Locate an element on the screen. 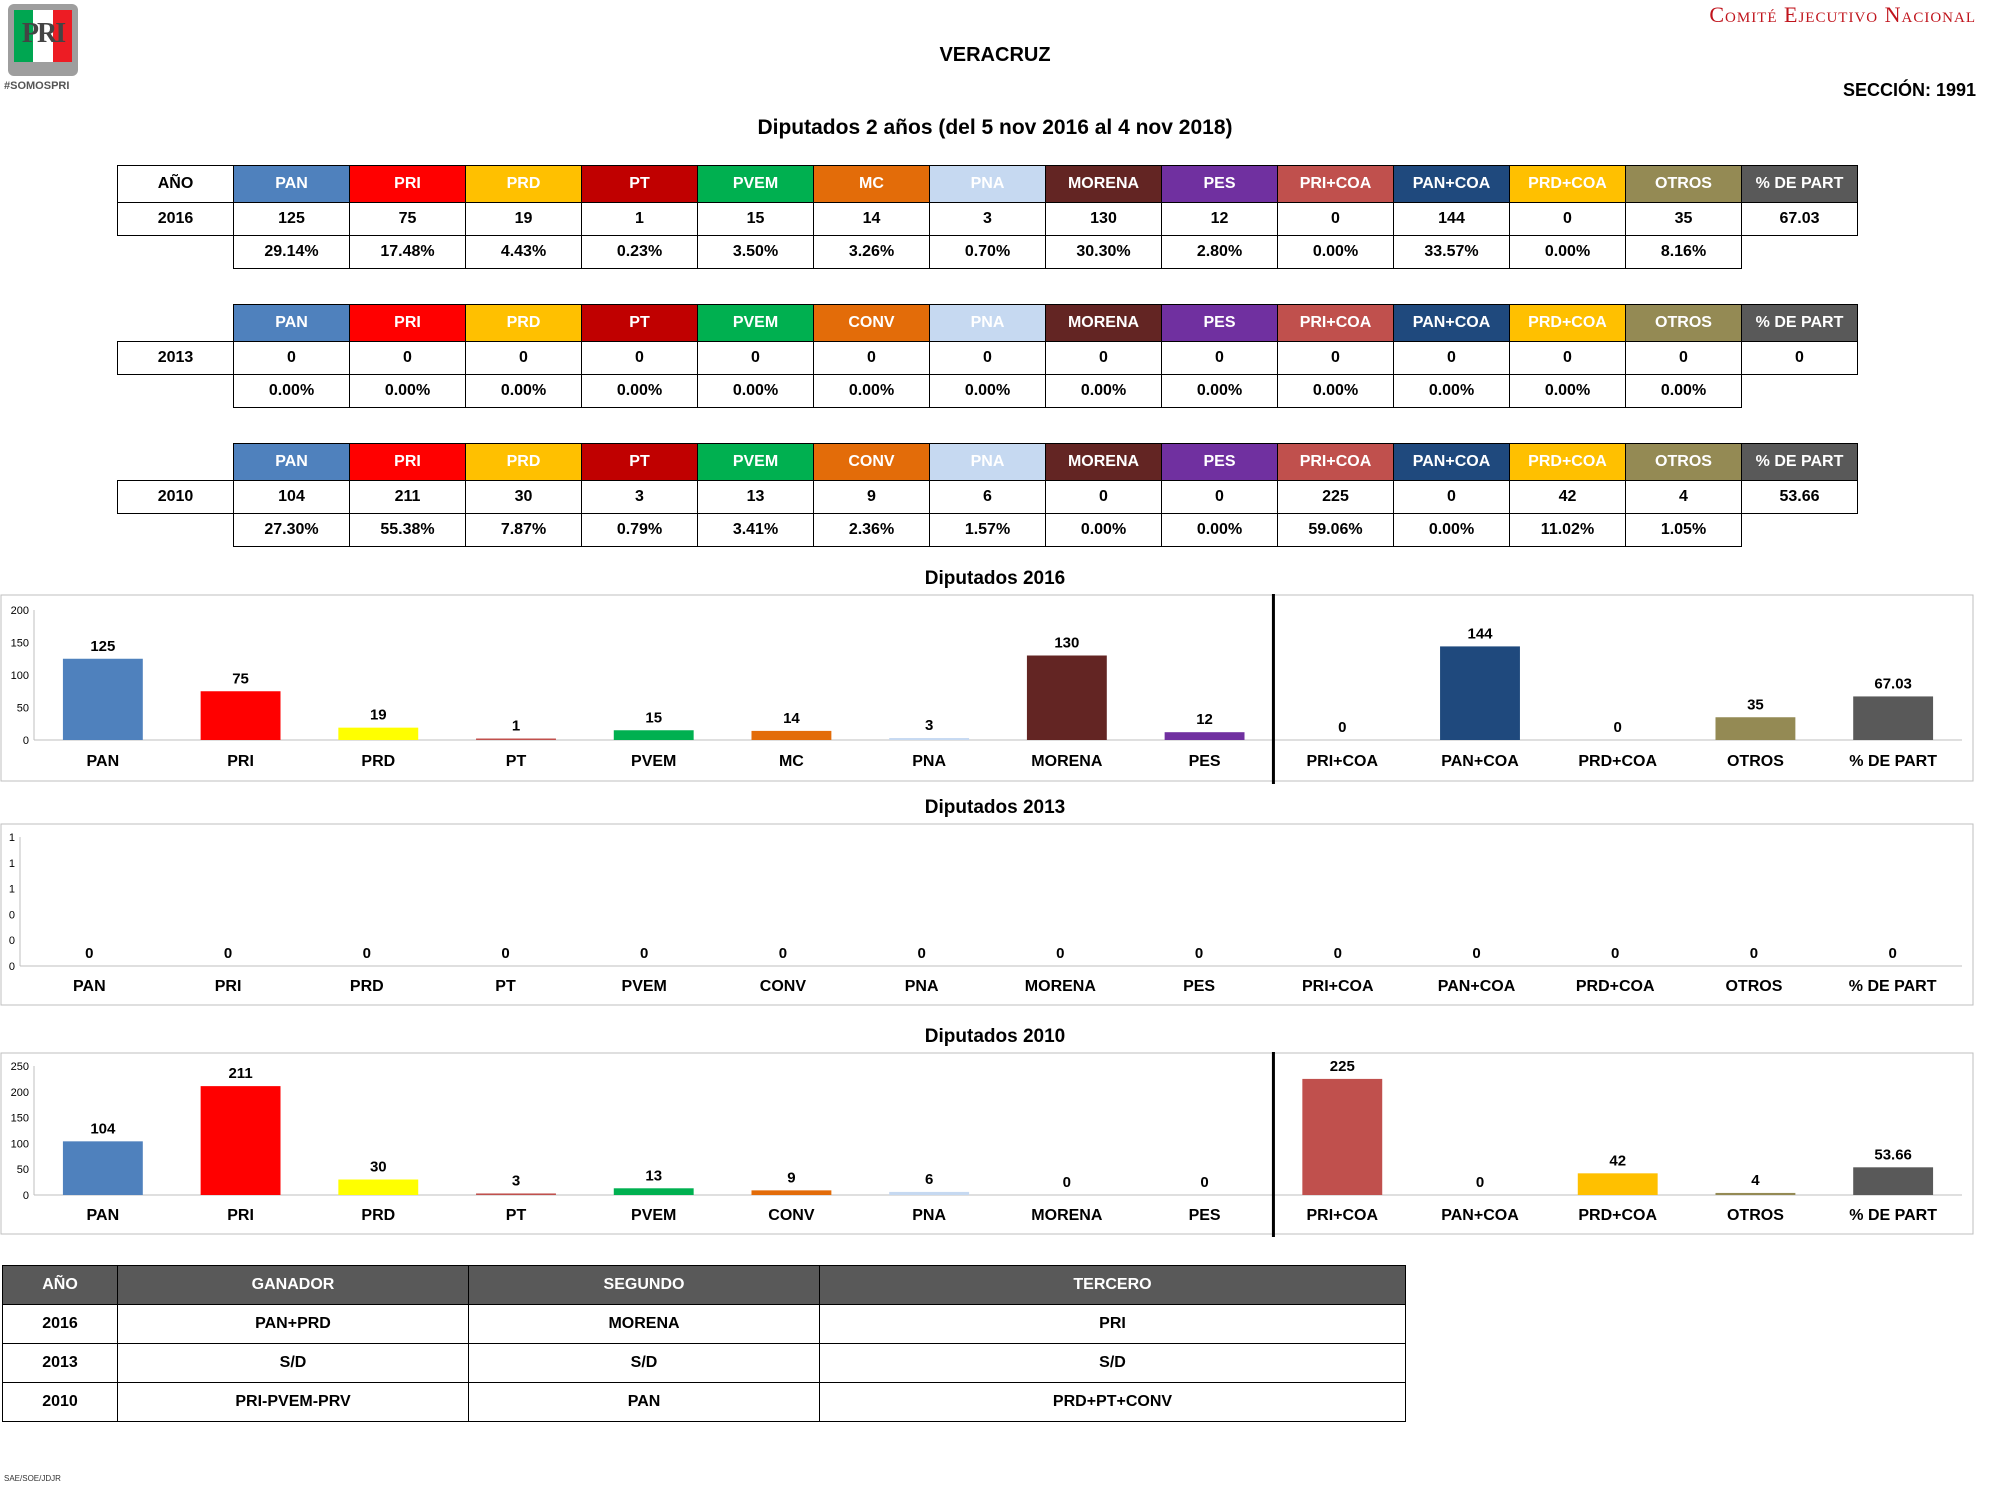 Image resolution: width=1990 pixels, height=1487 pixels. table-row: 2016 125 75 19 1 15 14 3 130 12 0 144 0 35 67.03 is located at coordinates (987, 219).